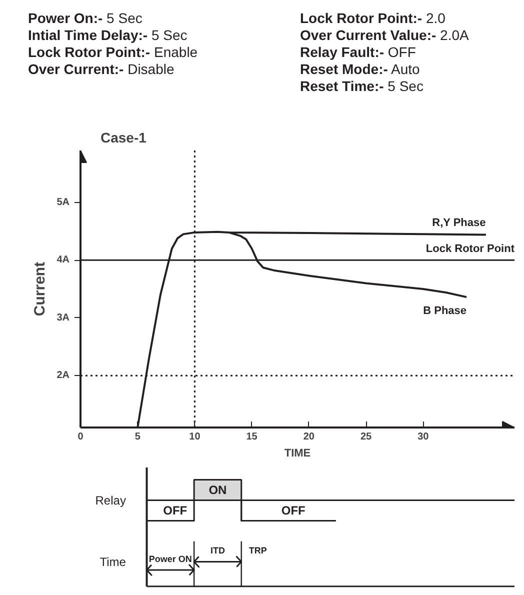 The width and height of the screenshot is (524, 595). I want to click on chart-title: Case-1, so click(123, 138).